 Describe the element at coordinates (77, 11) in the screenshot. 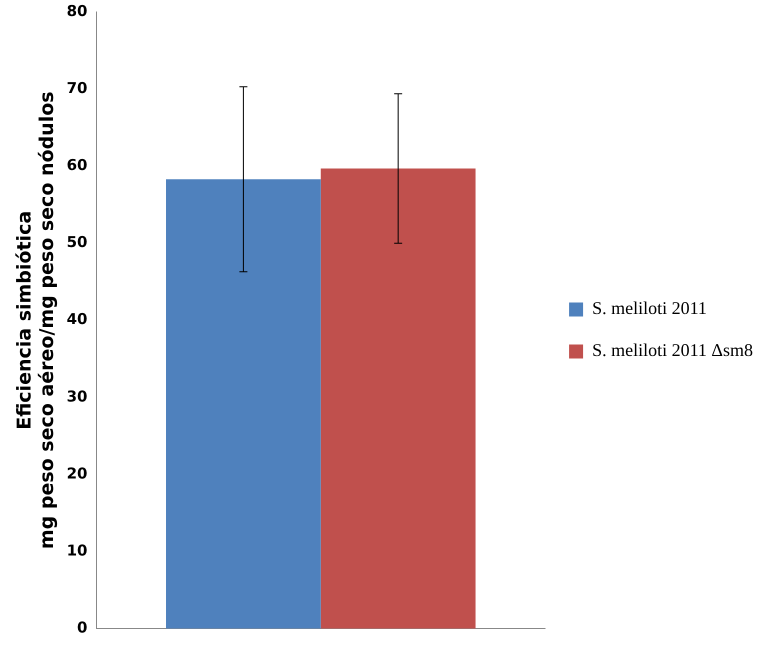

I see `y-tick-label: 80` at that location.